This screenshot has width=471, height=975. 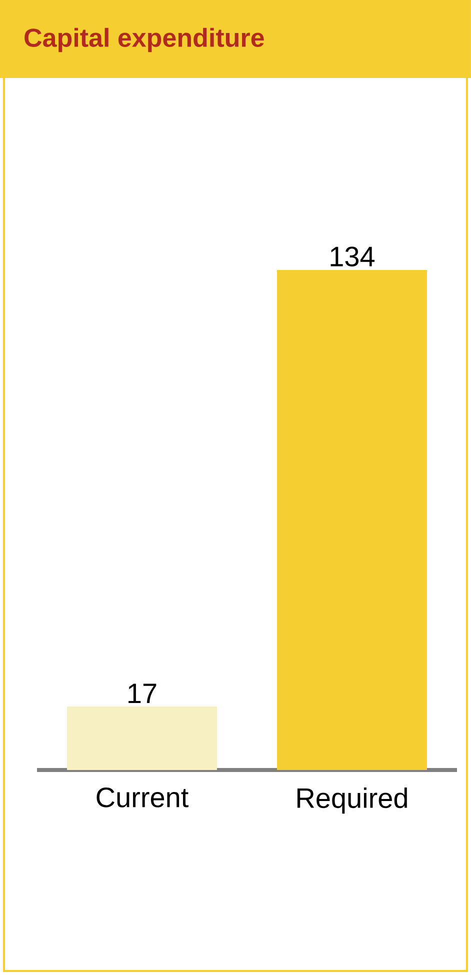 I want to click on x-tick-label: Current, so click(x=142, y=798).